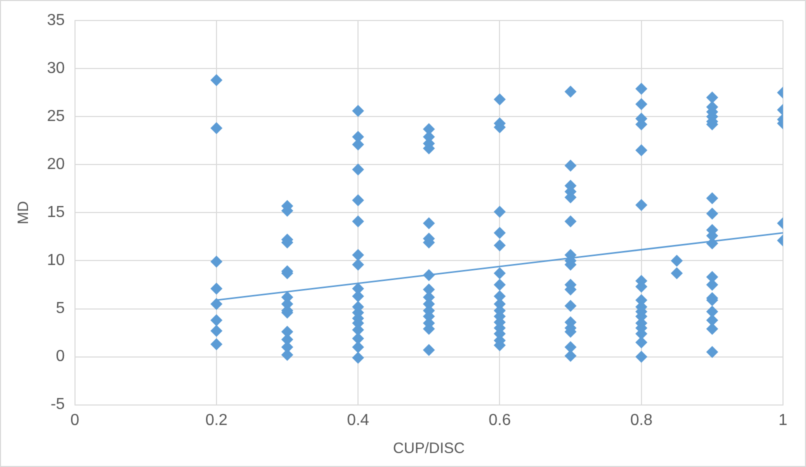 The height and width of the screenshot is (467, 806). Describe the element at coordinates (56, 261) in the screenshot. I see `y-tick-label: 10` at that location.